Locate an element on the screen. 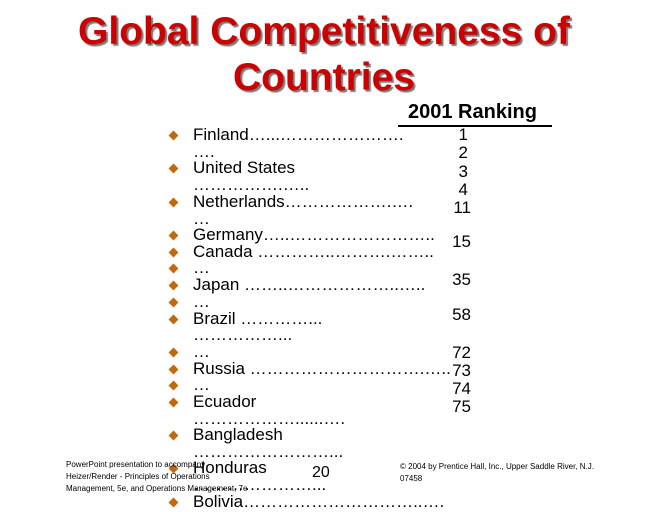 The height and width of the screenshot is (512, 648). country-line: Finland…...…………………. is located at coordinates (298, 134).